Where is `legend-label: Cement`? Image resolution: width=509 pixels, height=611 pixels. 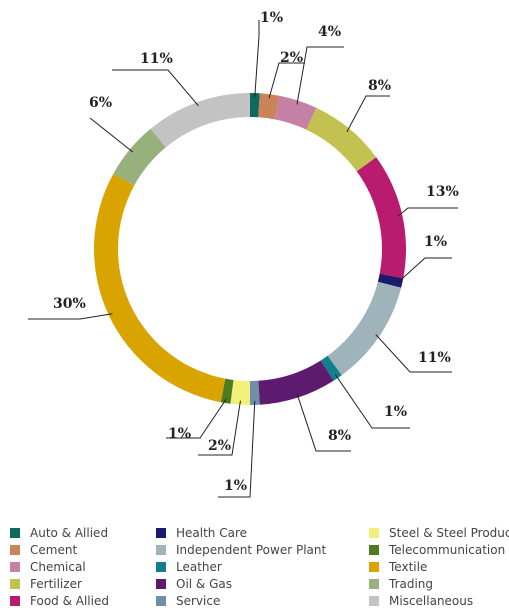
legend-label: Cement is located at coordinates (54, 549).